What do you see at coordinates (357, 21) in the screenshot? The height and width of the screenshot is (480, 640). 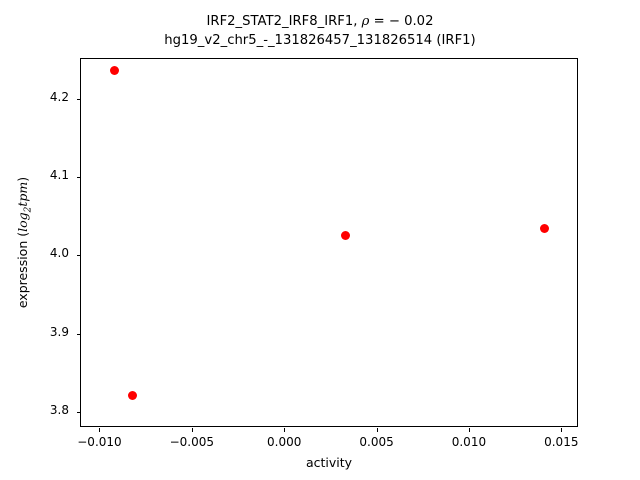 I see `chart-title-comma: ,` at bounding box center [357, 21].